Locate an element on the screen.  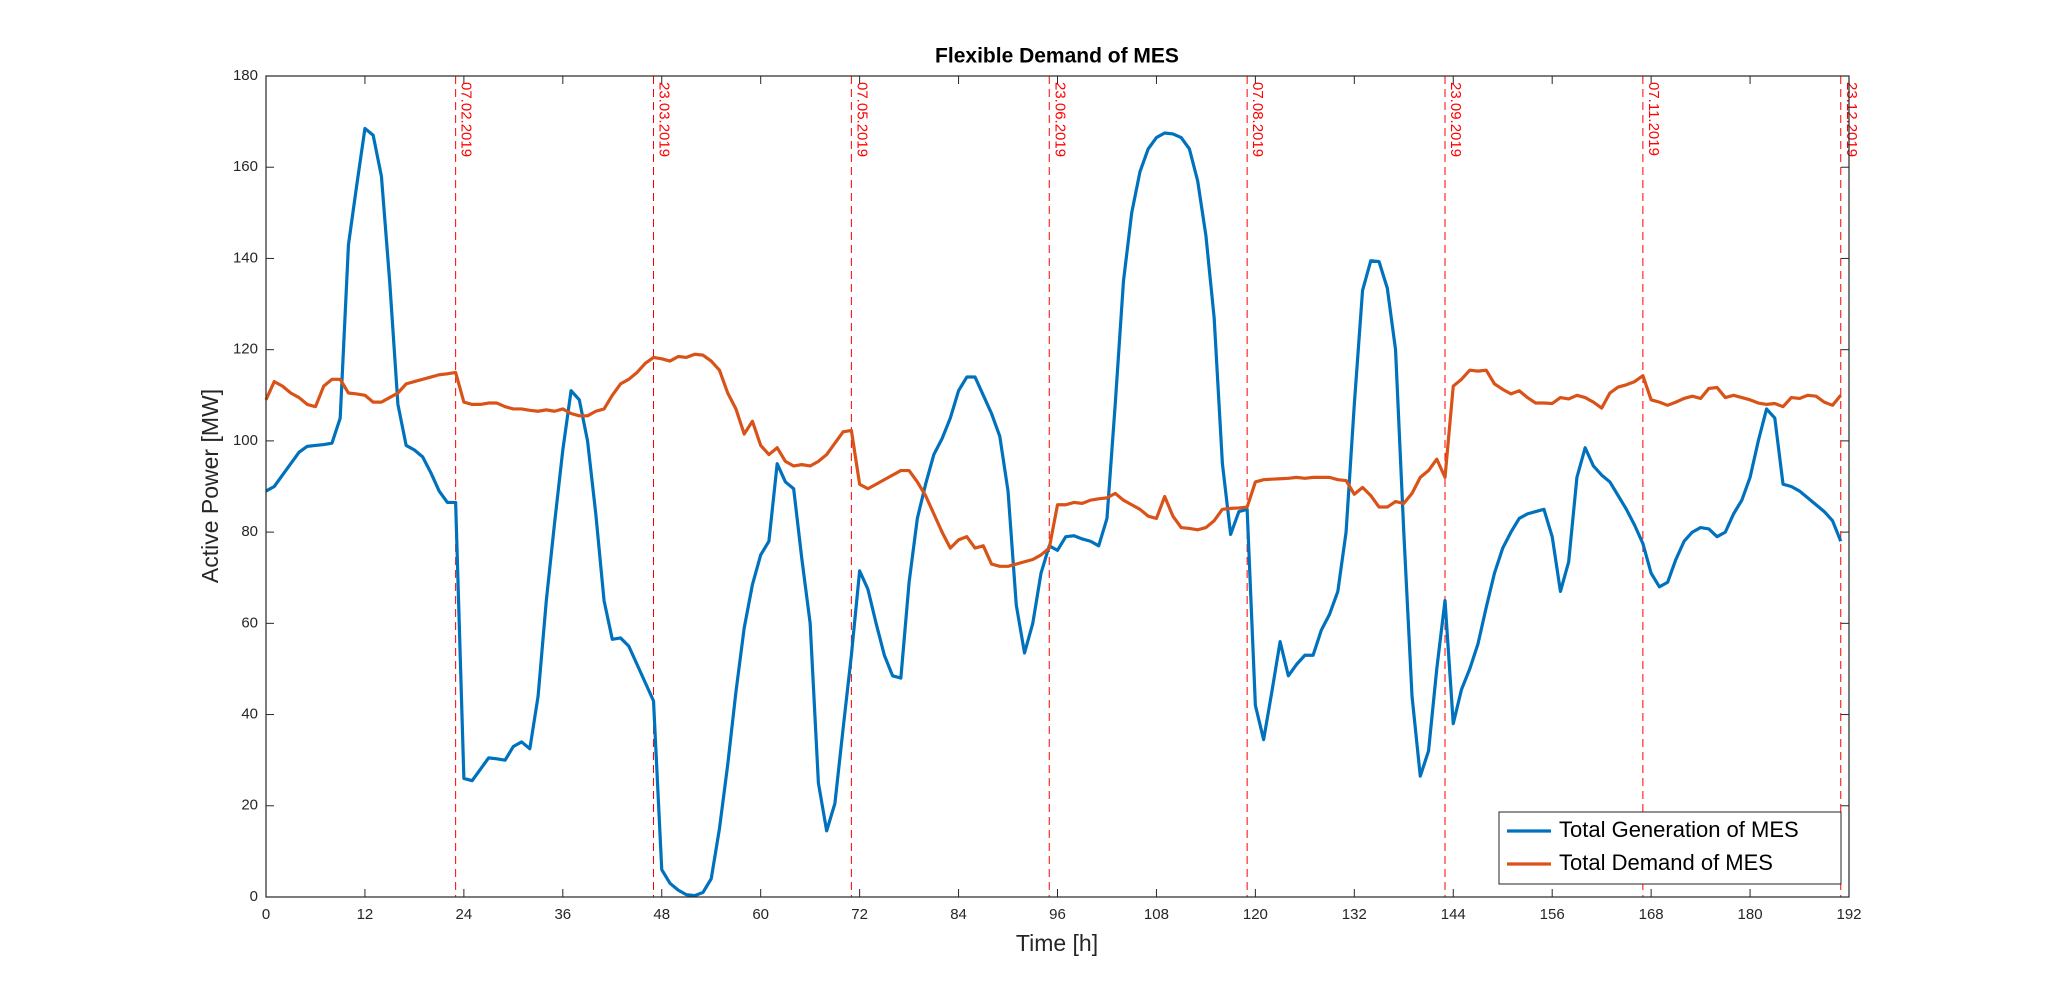
legend-box is located at coordinates (1670, 848).